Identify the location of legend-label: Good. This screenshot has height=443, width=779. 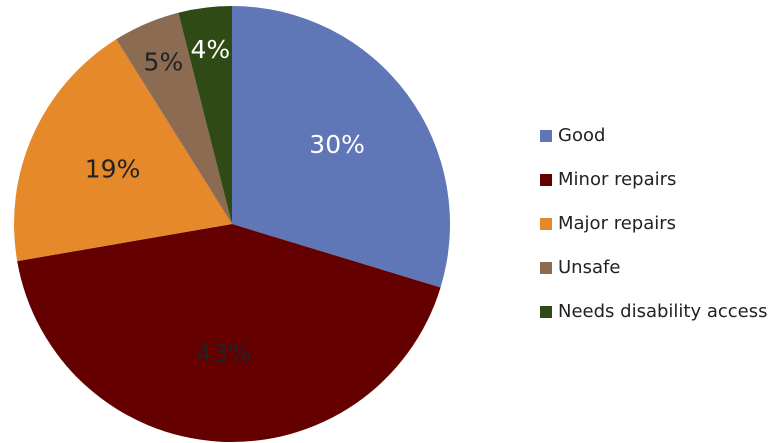
(581, 135).